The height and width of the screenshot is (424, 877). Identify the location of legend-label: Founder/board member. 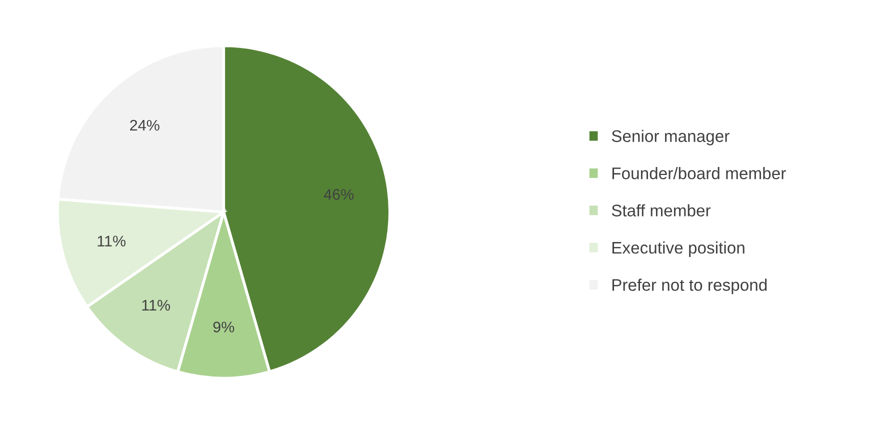
(699, 173).